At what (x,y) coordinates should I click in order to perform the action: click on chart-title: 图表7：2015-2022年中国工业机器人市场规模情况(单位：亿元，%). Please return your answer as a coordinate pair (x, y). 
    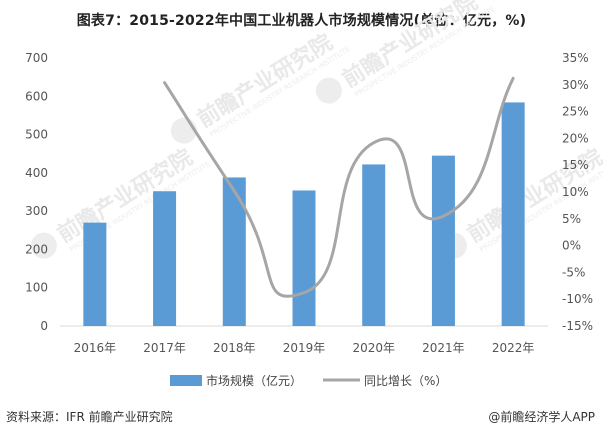
    Looking at the image, I should click on (301, 21).